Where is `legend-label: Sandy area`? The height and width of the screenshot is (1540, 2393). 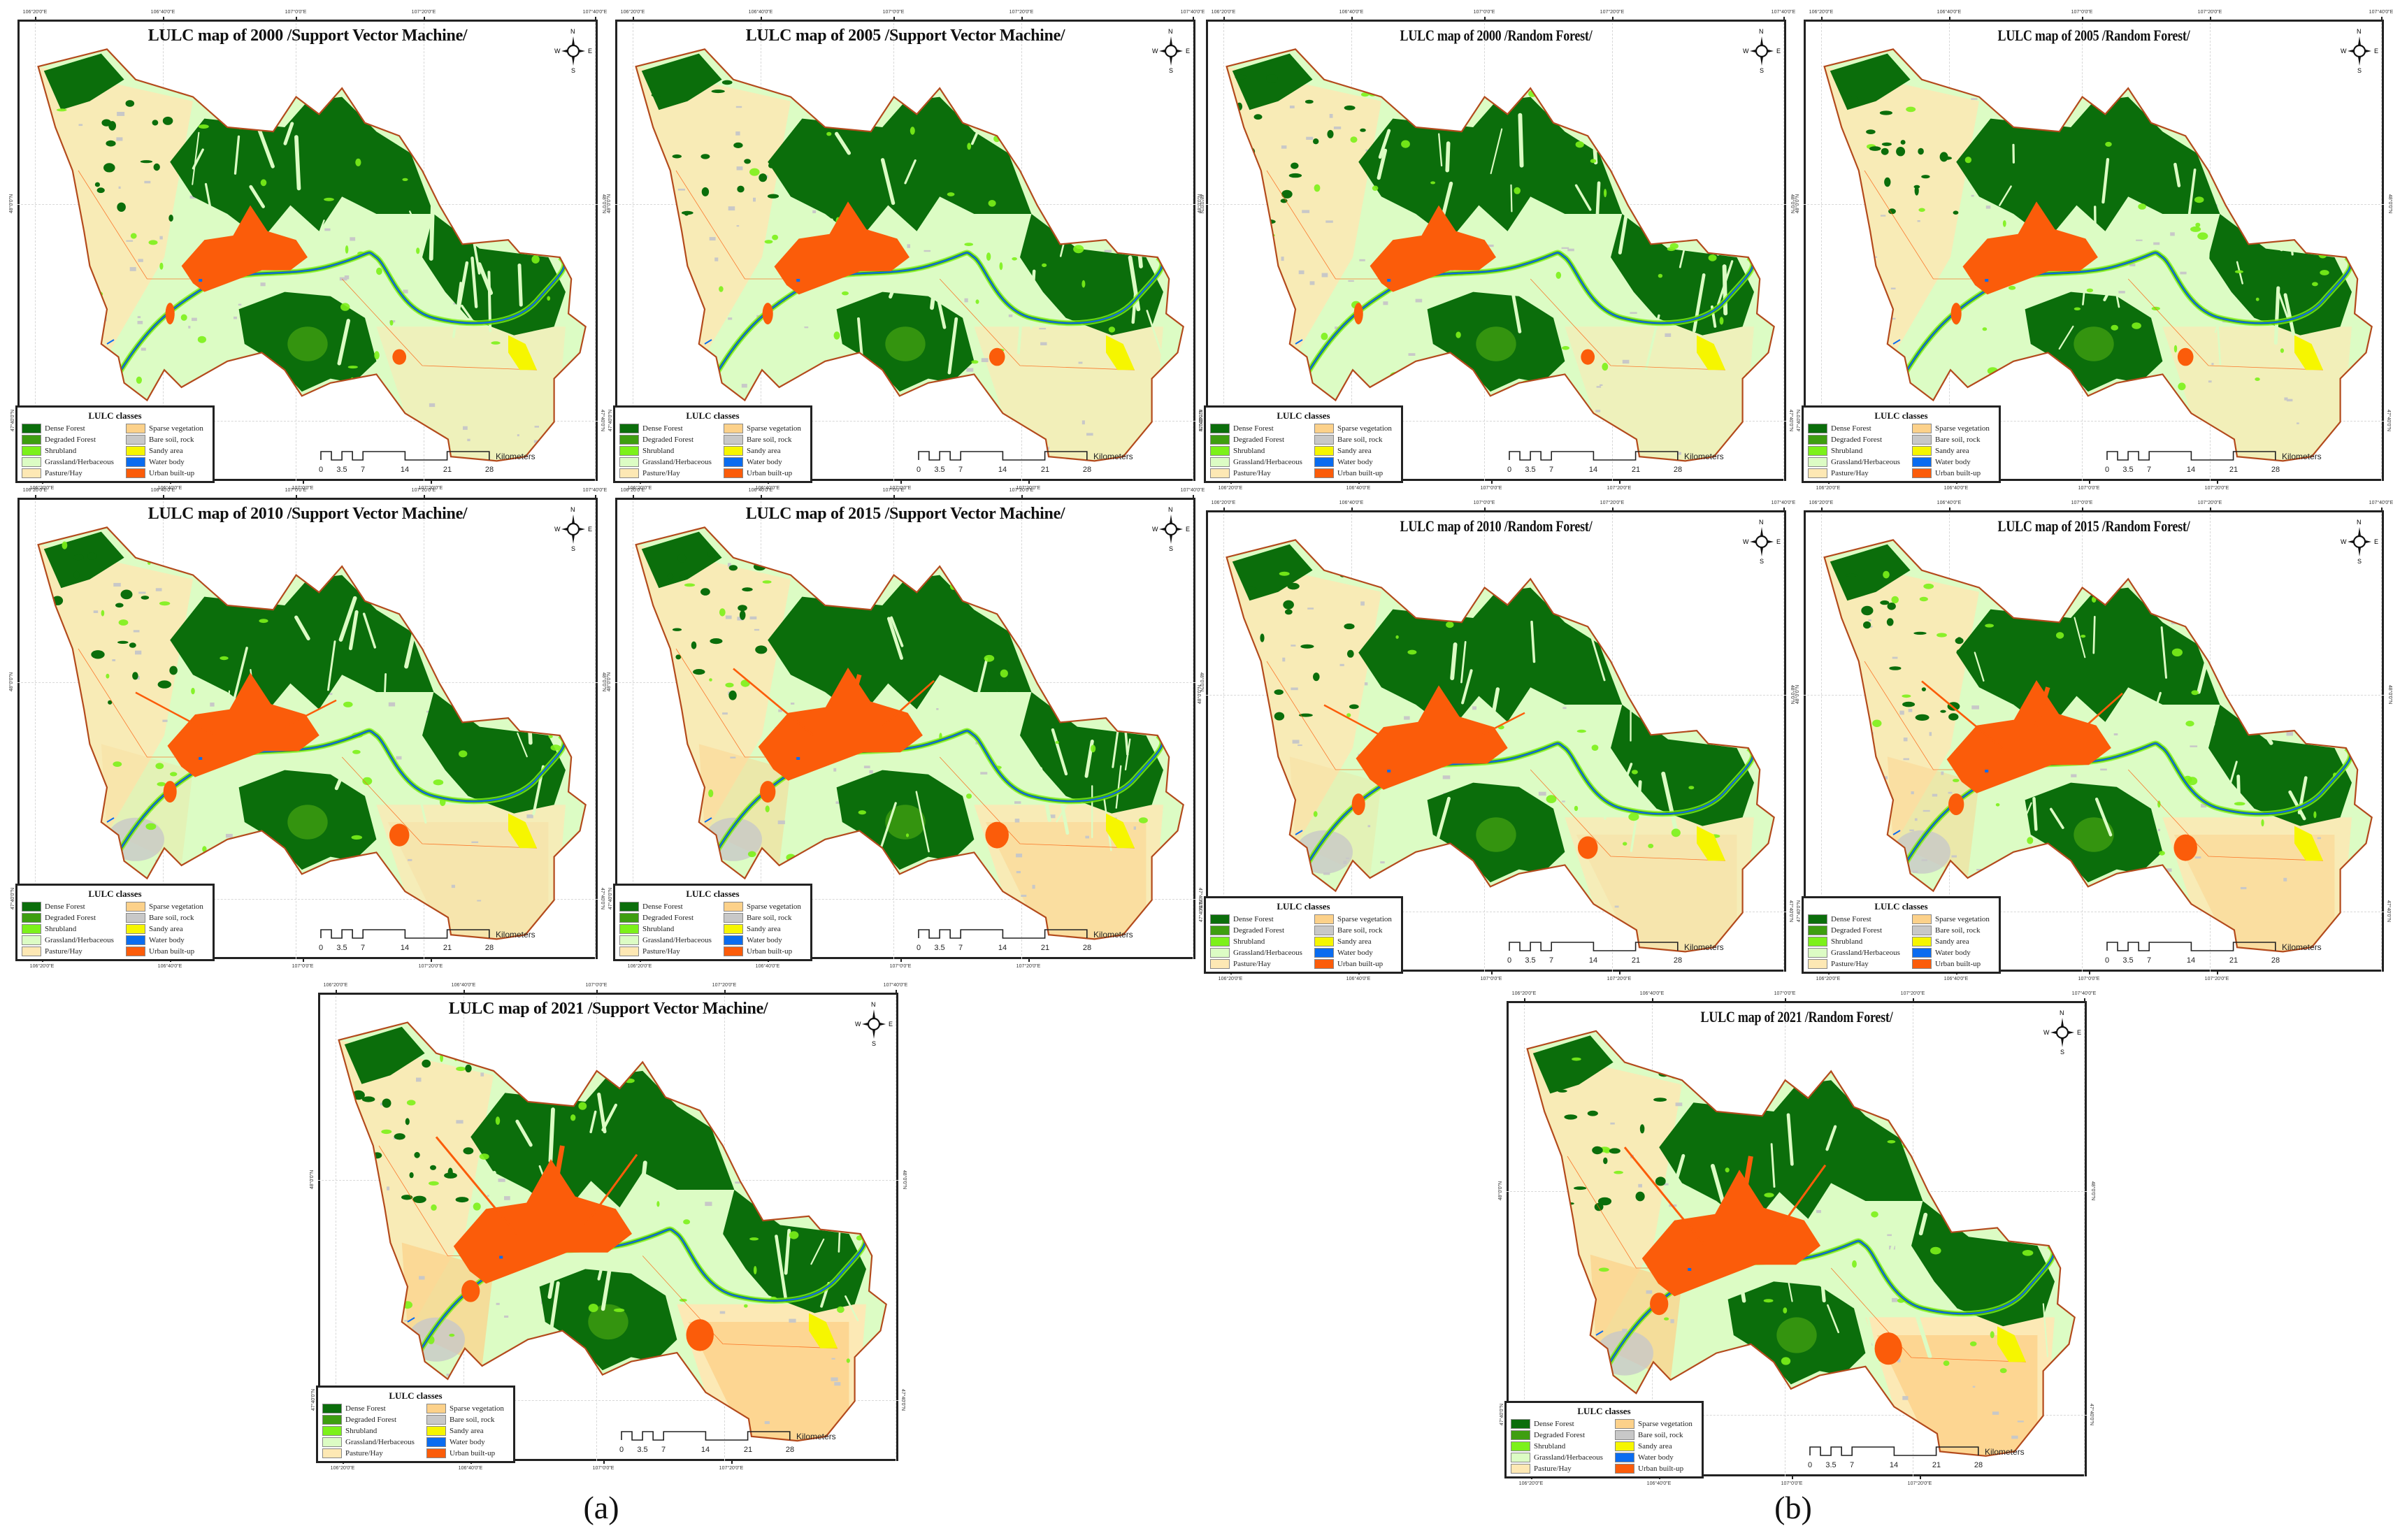 legend-label: Sandy area is located at coordinates (1655, 1446).